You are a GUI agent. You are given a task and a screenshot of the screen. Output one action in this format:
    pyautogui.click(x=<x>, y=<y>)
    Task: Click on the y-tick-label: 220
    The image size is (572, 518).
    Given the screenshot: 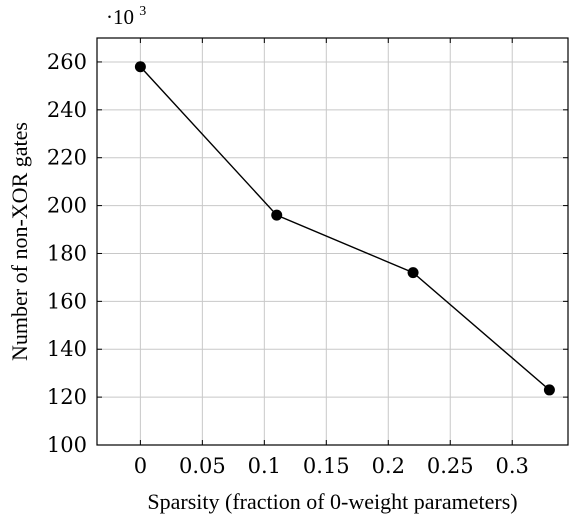 What is the action you would take?
    pyautogui.click(x=67, y=158)
    